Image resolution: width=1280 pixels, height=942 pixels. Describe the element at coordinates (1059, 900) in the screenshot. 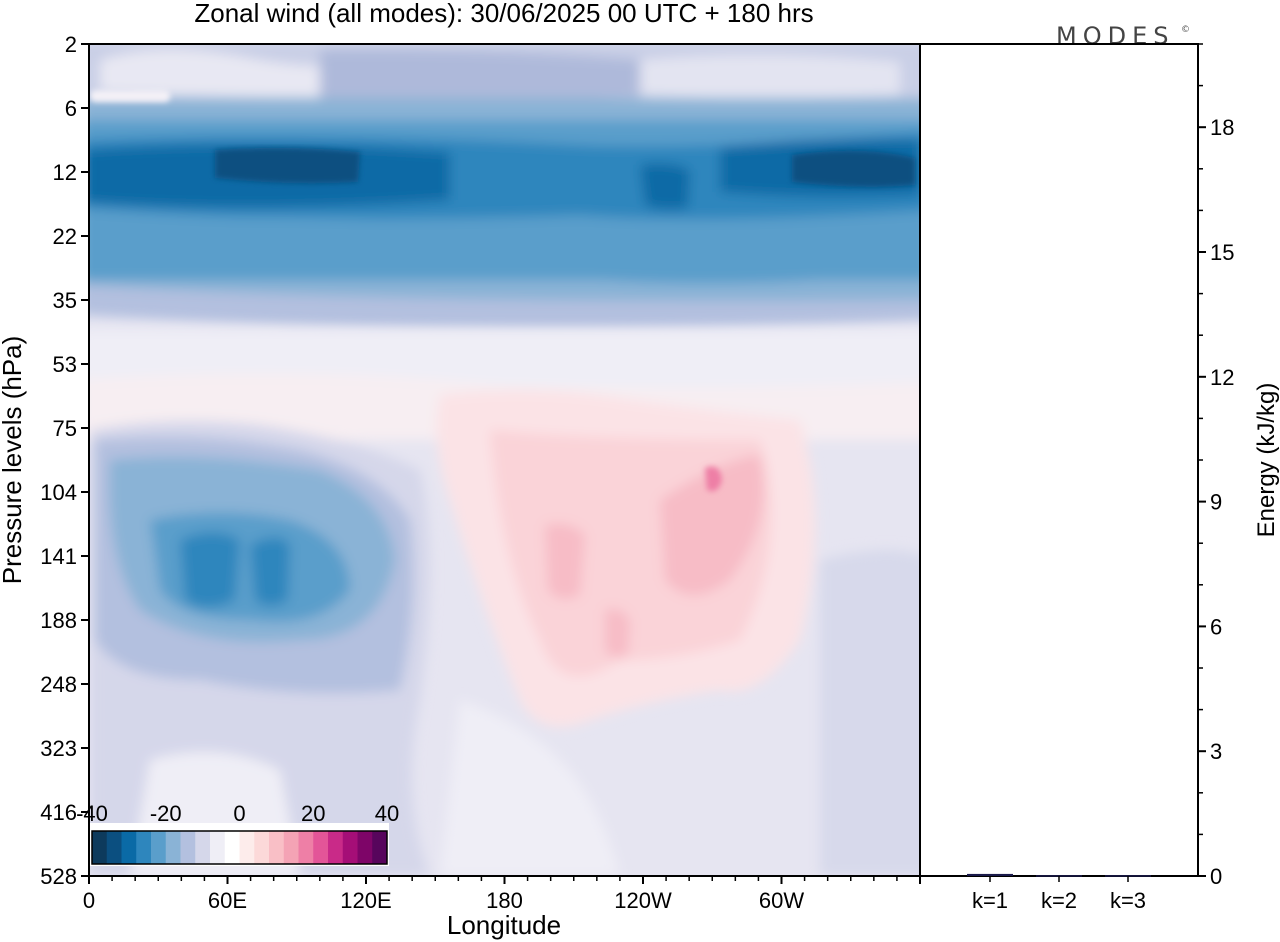

I see `energy-bar-label: k=2` at that location.